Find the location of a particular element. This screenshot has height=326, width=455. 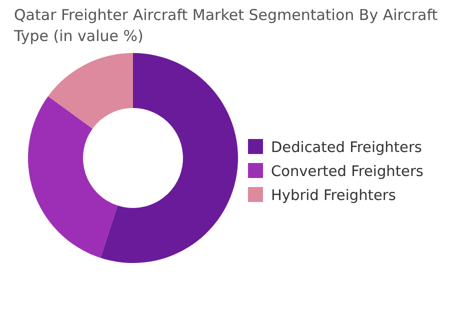

legend-label: Converted Freighters is located at coordinates (347, 172).